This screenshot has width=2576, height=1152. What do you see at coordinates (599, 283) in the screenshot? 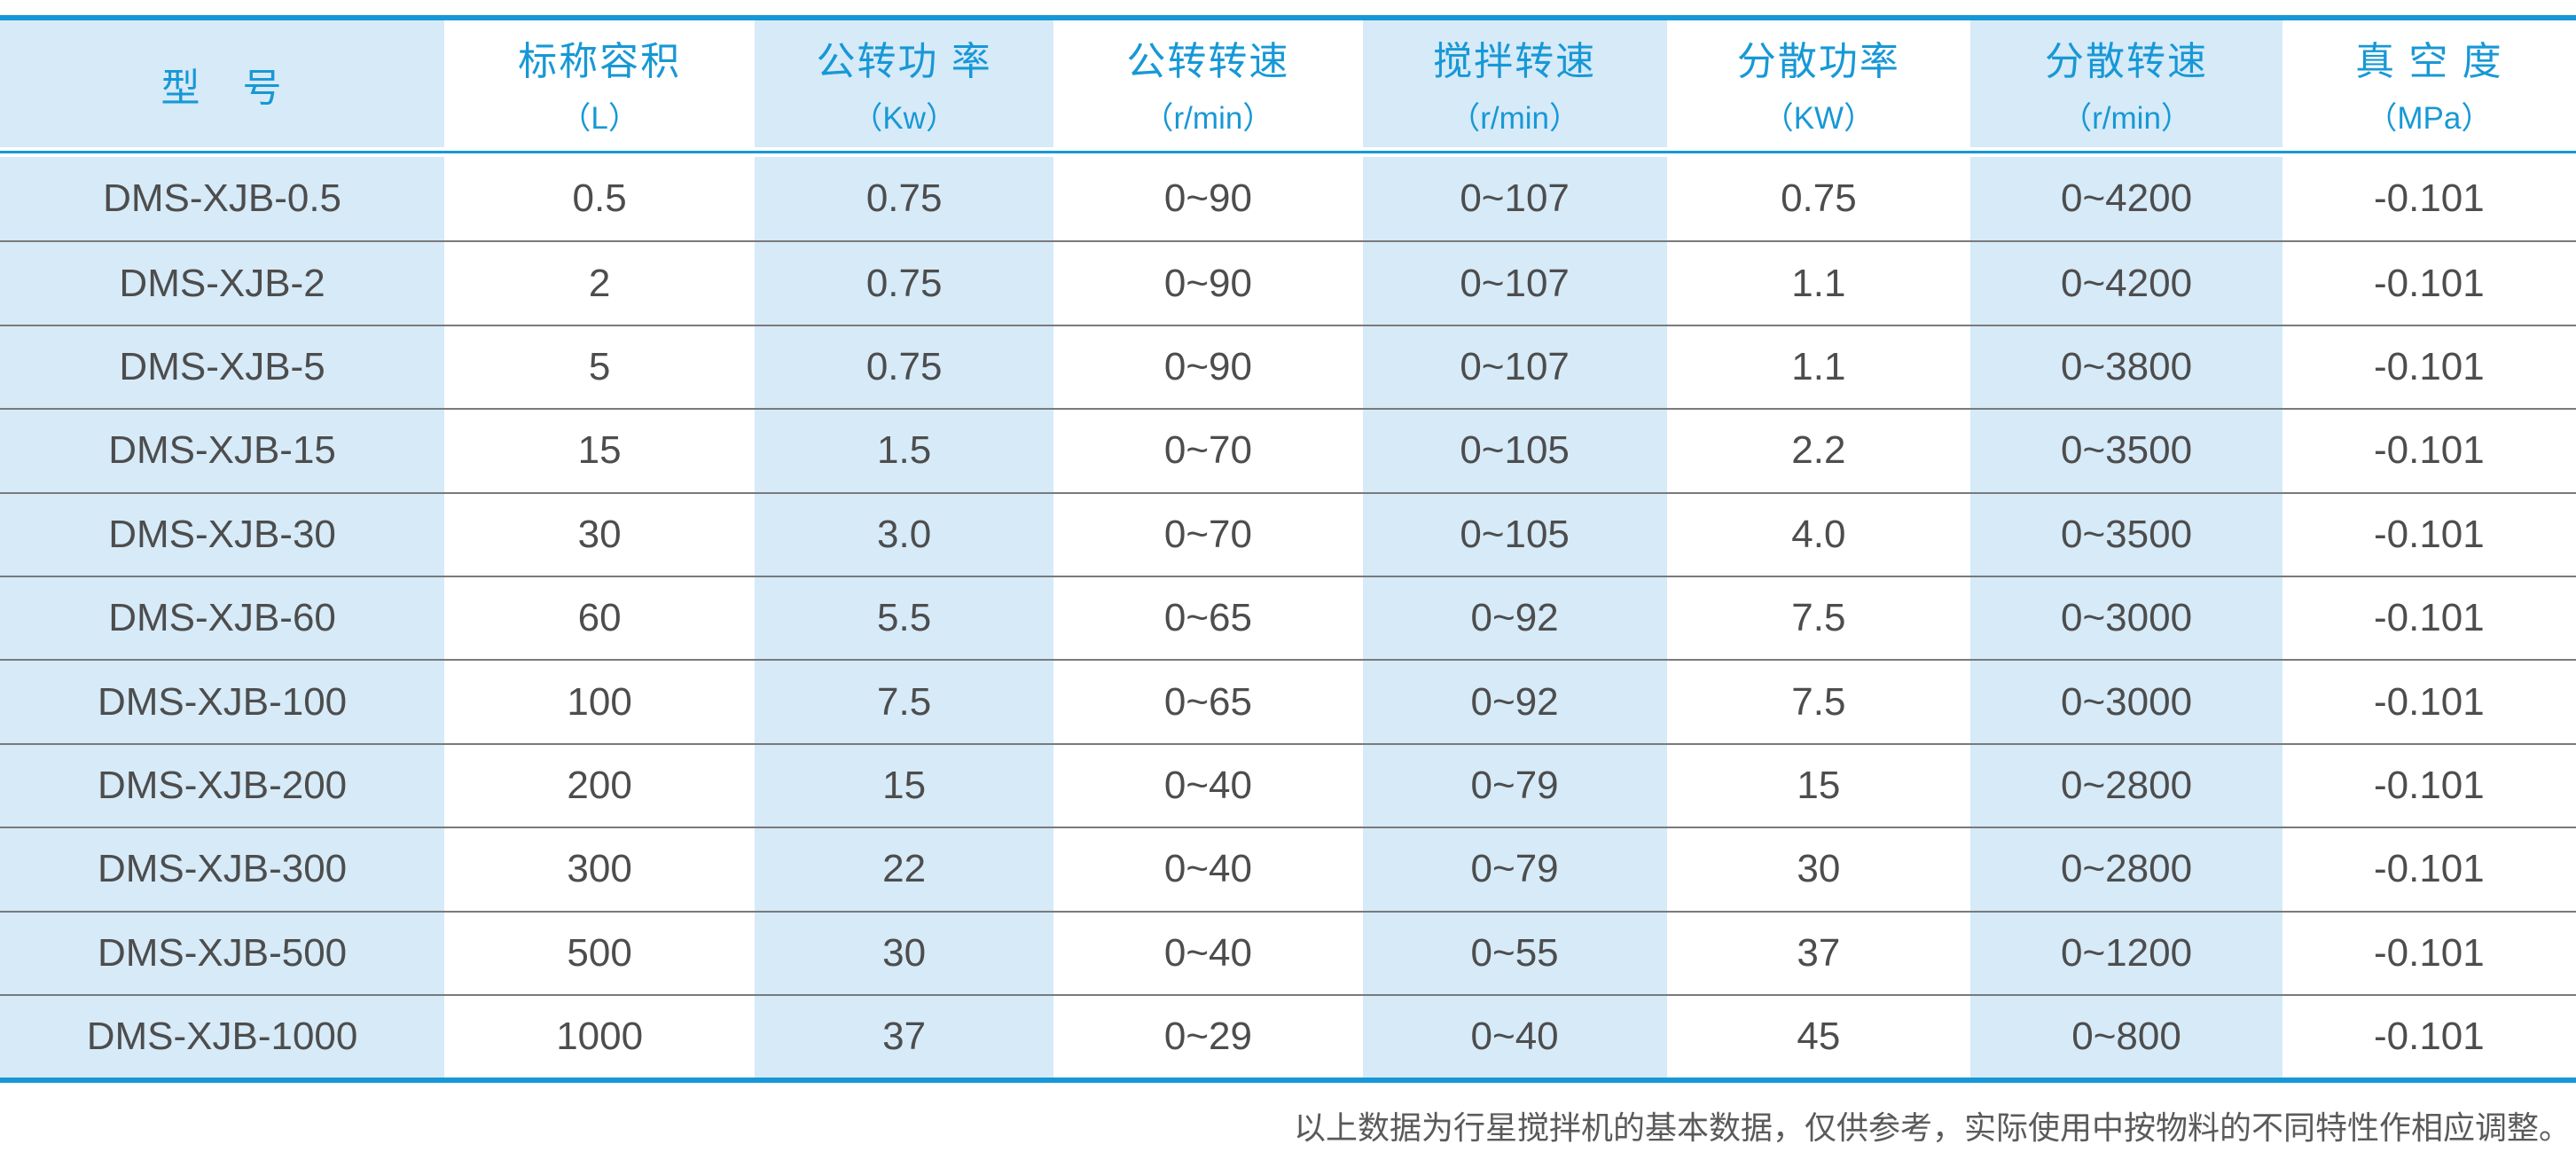
I see `table-cell: 2` at bounding box center [599, 283].